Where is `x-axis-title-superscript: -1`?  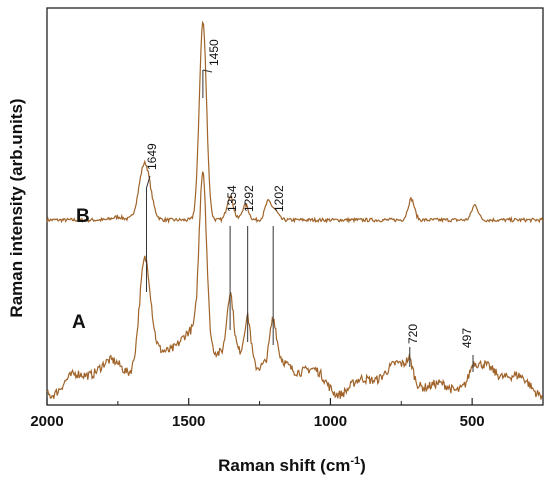 x-axis-title-superscript: -1 is located at coordinates (355, 461).